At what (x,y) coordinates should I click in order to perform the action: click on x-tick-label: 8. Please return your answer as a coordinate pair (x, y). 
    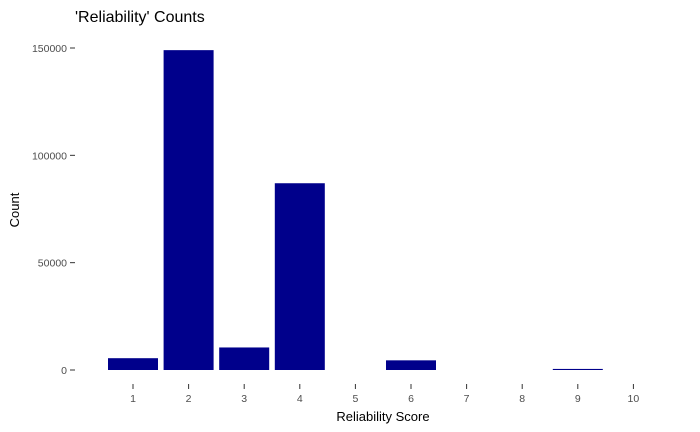
    Looking at the image, I should click on (522, 399).